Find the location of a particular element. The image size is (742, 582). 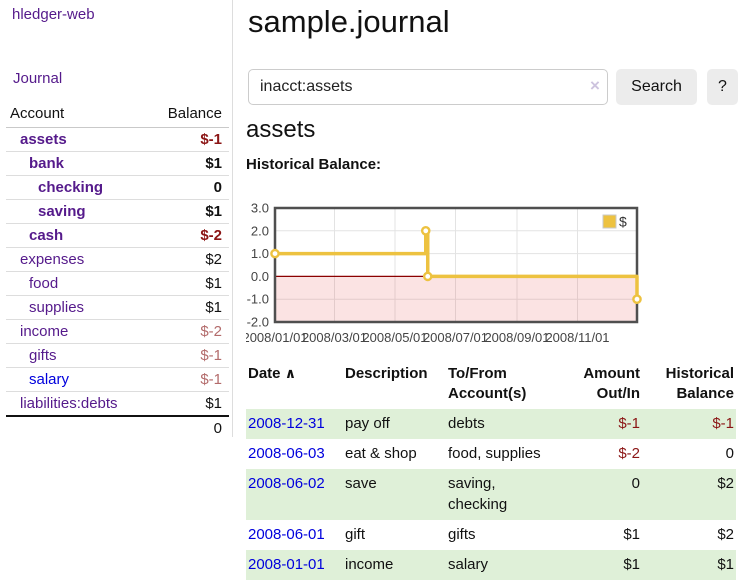

transaction-date-link: 2008-06-01 is located at coordinates (286, 534).